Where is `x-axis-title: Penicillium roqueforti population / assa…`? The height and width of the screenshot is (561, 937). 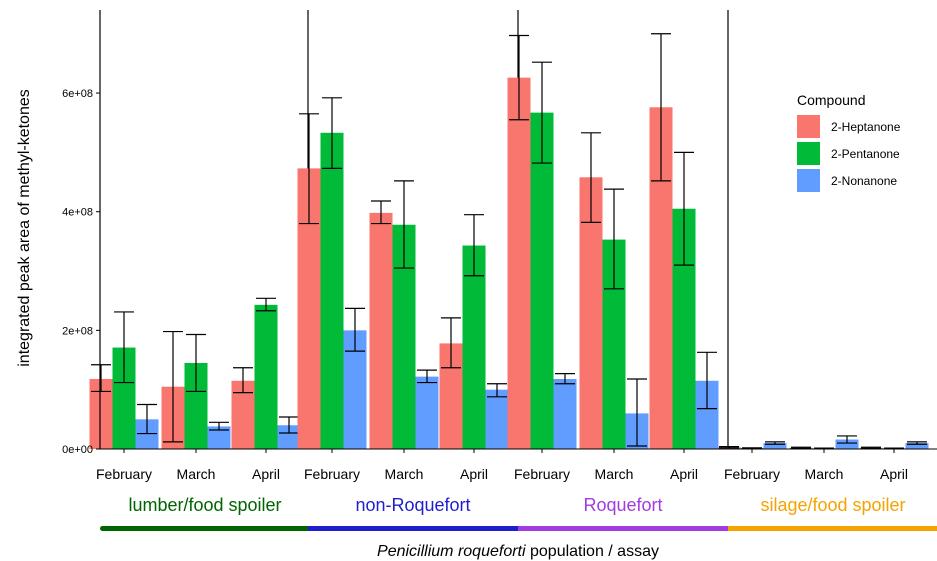
x-axis-title: Penicillium roqueforti population / assa… is located at coordinates (518, 551).